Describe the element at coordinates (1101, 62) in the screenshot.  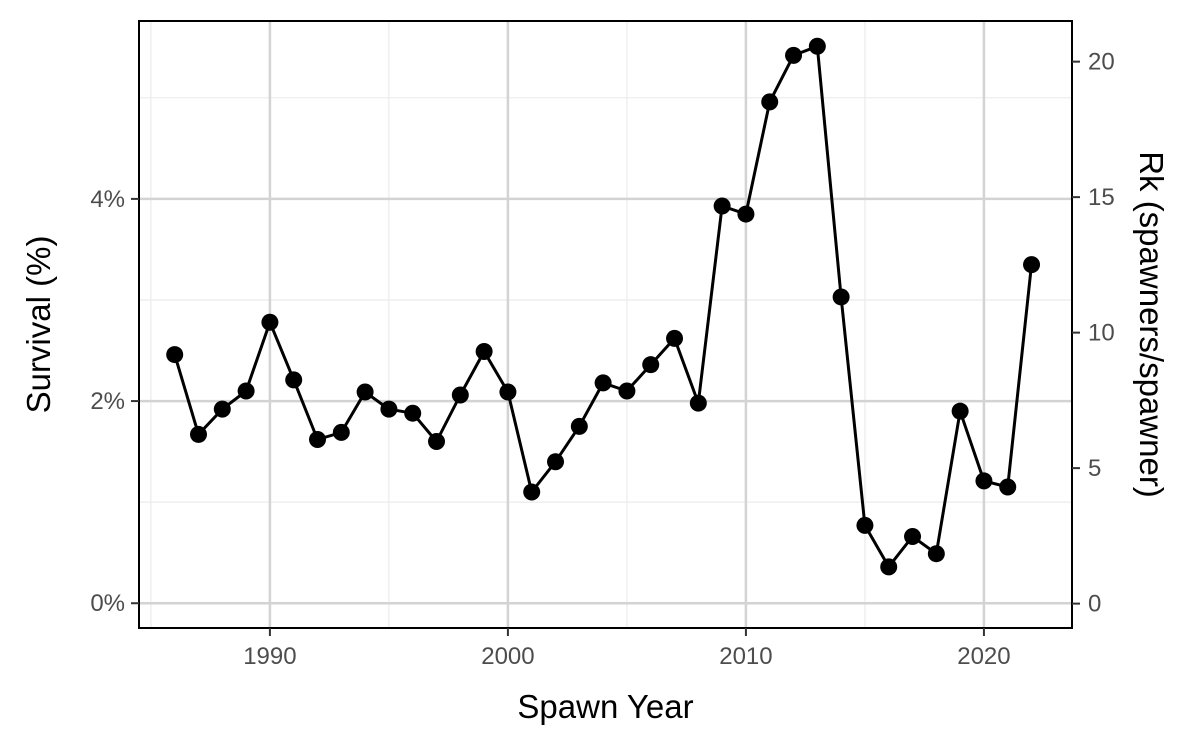
I see `y2-tick-label: 20` at that location.